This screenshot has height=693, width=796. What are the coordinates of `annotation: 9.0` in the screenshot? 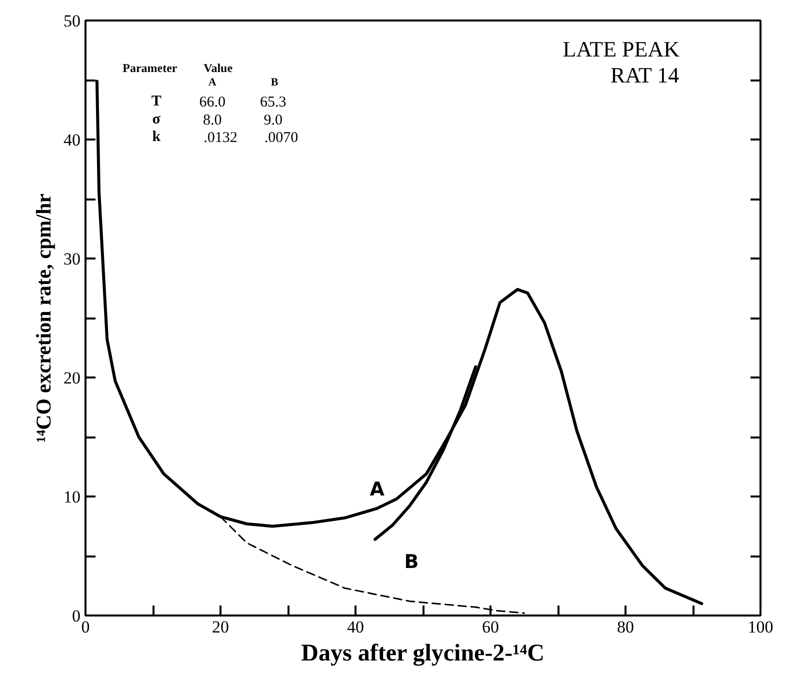 It's located at (273, 120).